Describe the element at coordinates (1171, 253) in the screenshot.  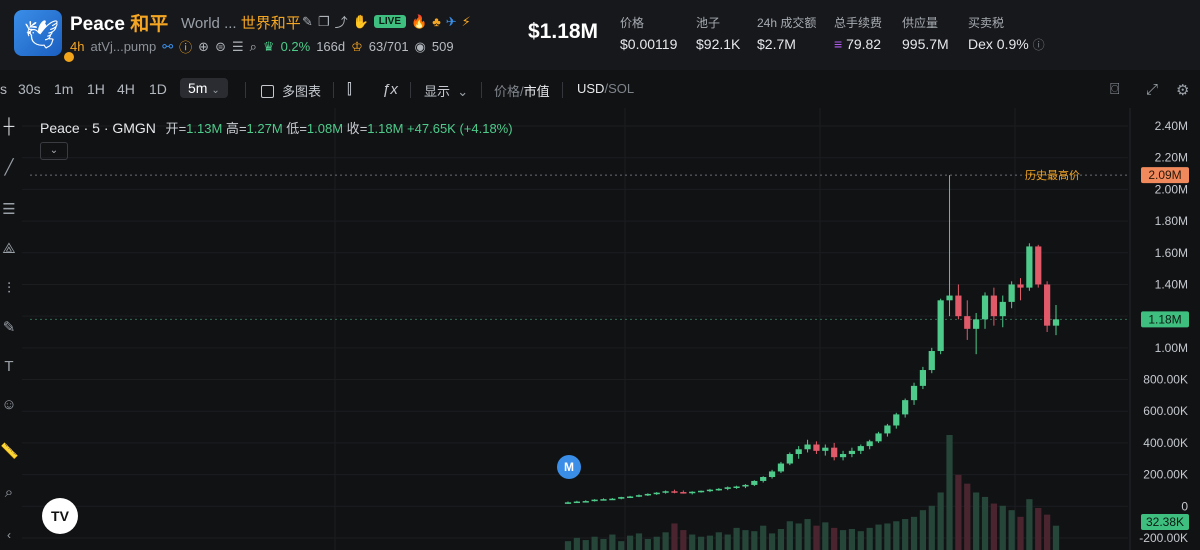
I see `y-tick-label: 1.60M` at that location.